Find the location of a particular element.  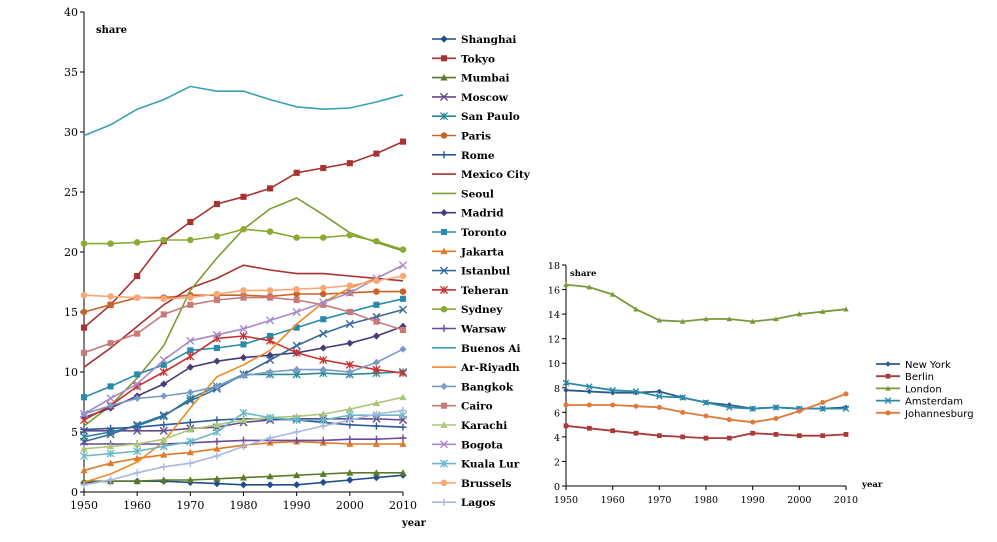

right-series-line-london is located at coordinates (706, 303).